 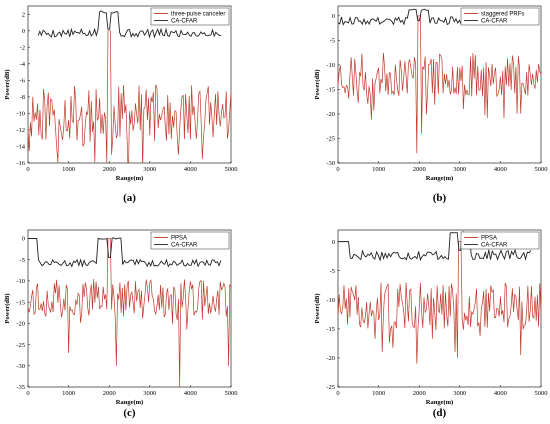 What do you see at coordinates (20, 163) in the screenshot?
I see `y-tick-label: -16` at bounding box center [20, 163].